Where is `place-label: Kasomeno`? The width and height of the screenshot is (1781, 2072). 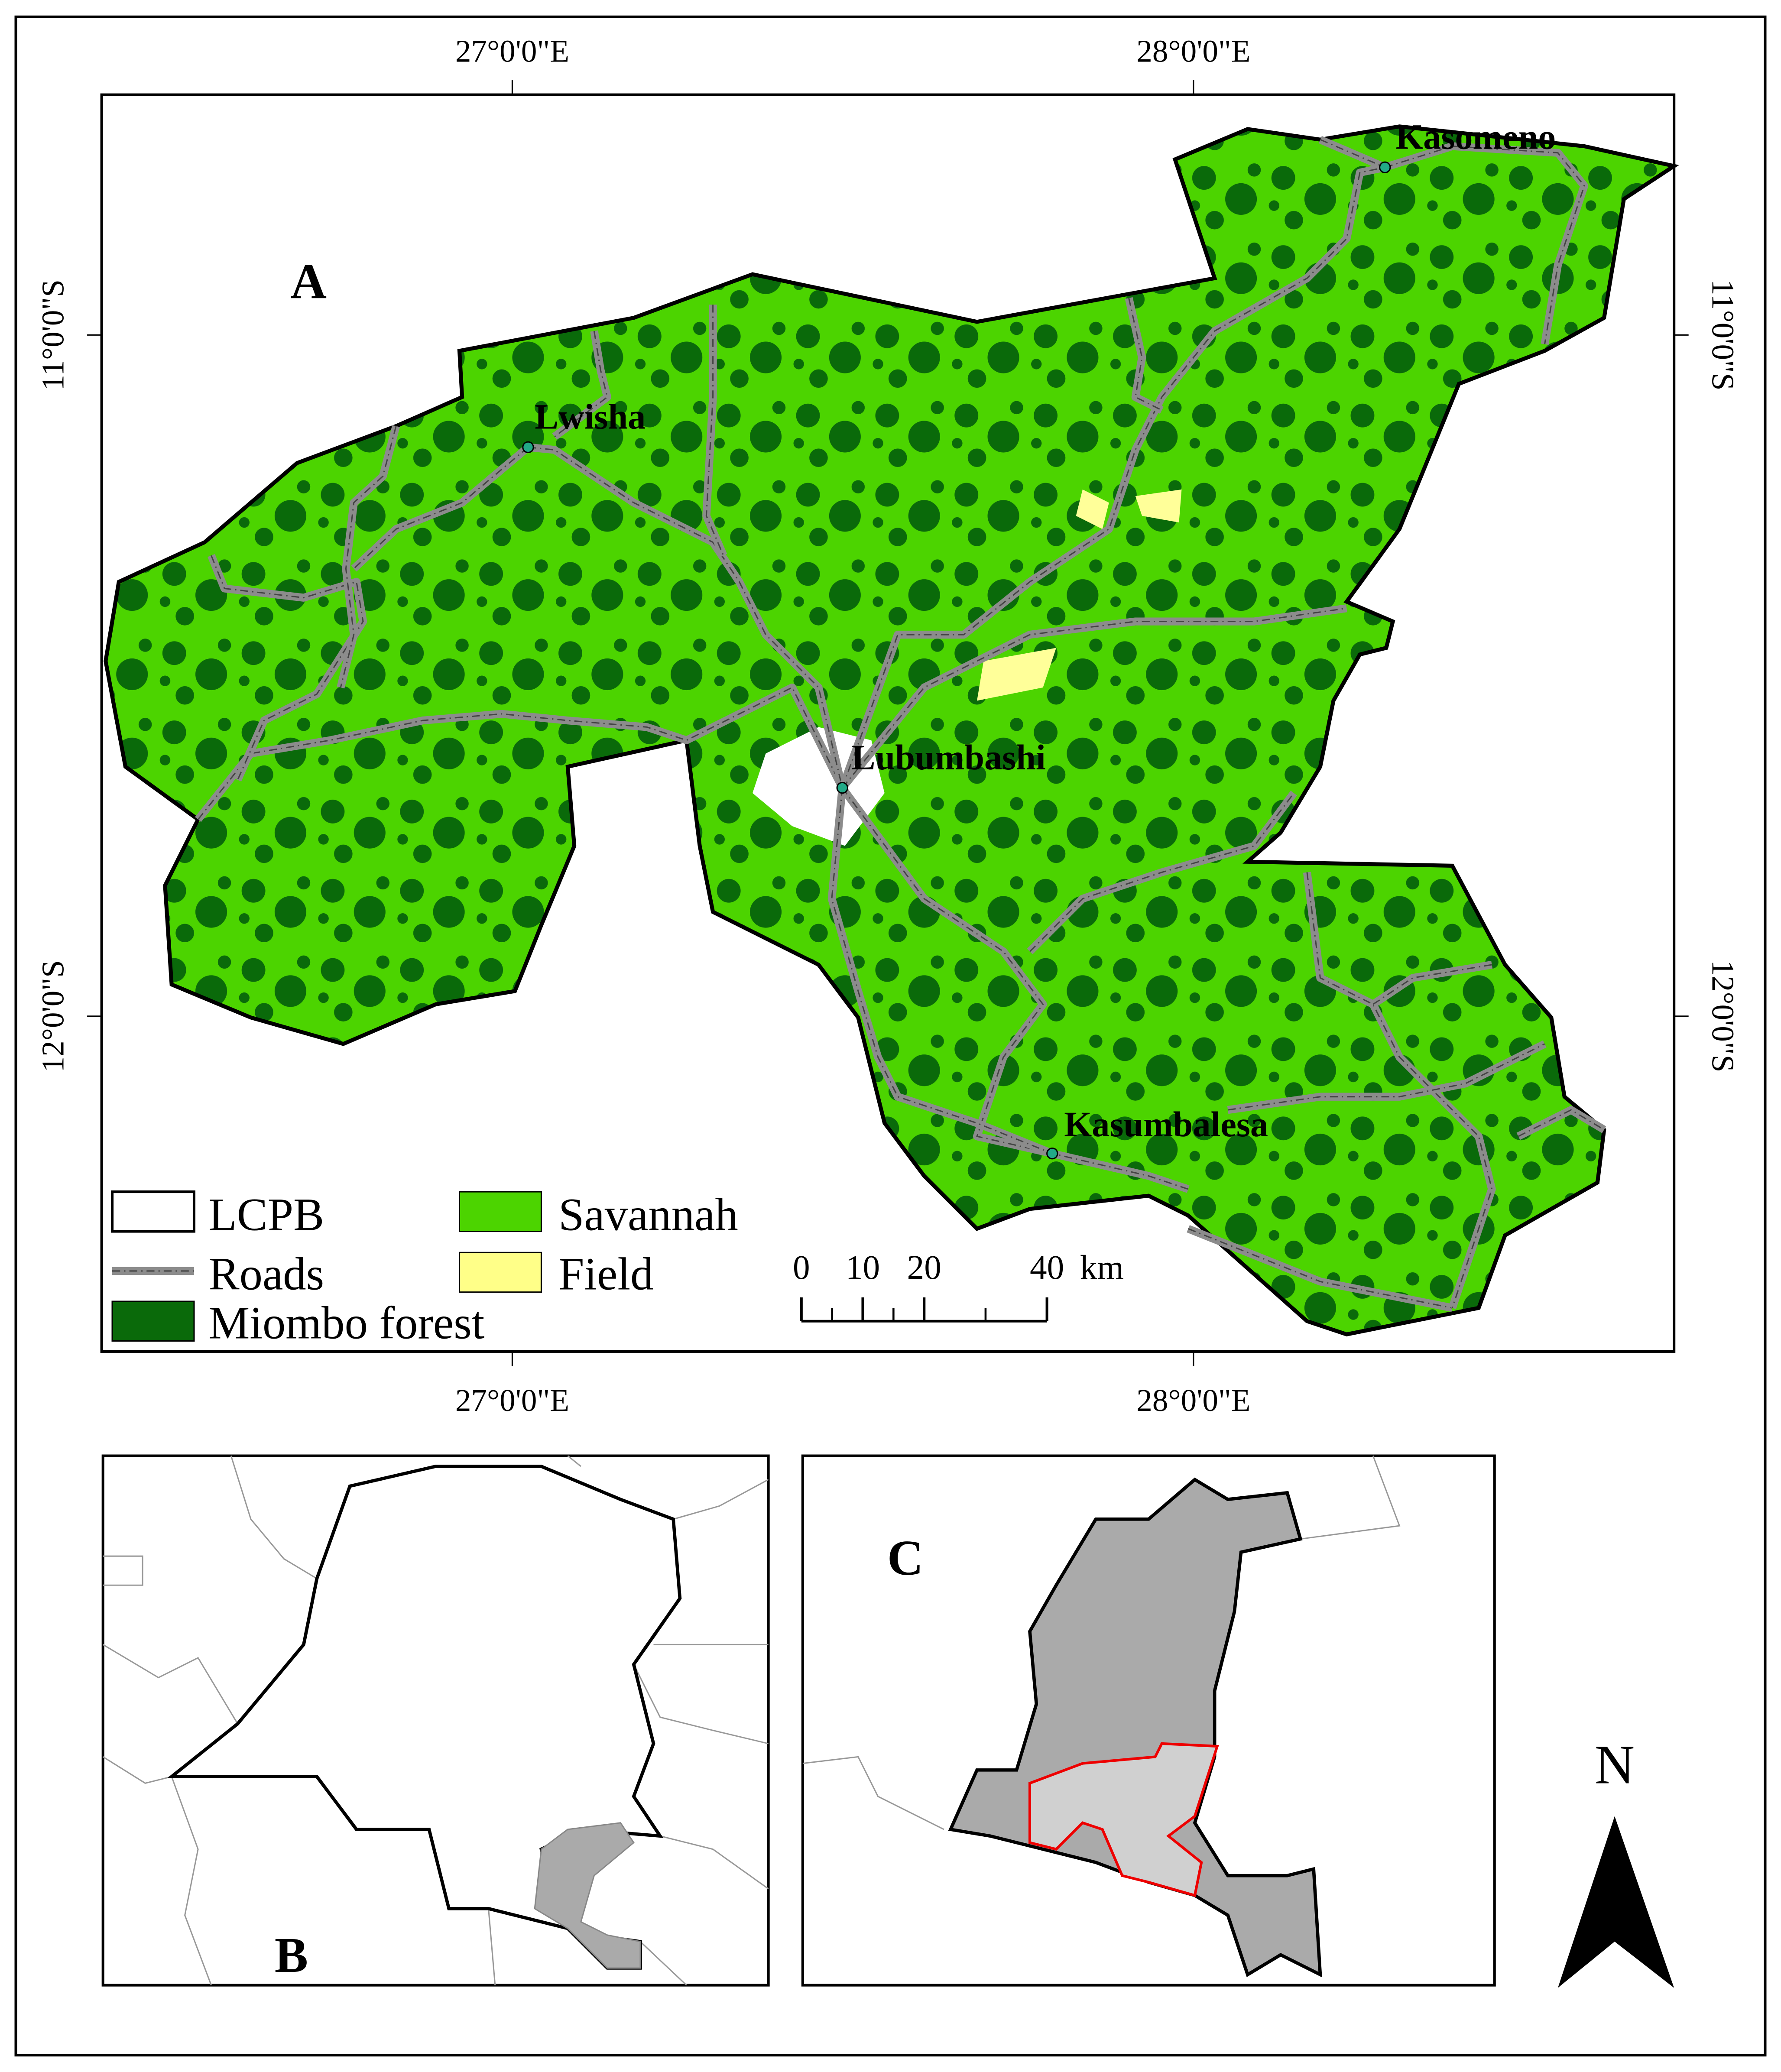
place-label: Kasomeno is located at coordinates (1475, 137).